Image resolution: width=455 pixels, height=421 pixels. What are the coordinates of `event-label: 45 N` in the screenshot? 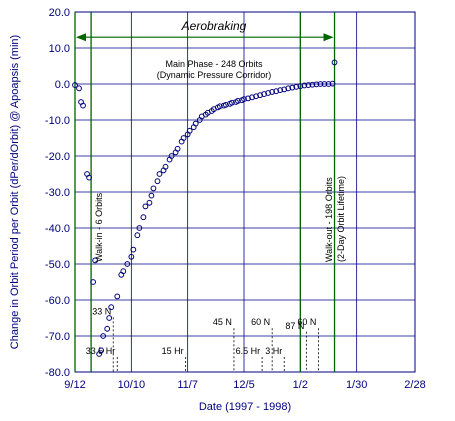 It's located at (222, 322).